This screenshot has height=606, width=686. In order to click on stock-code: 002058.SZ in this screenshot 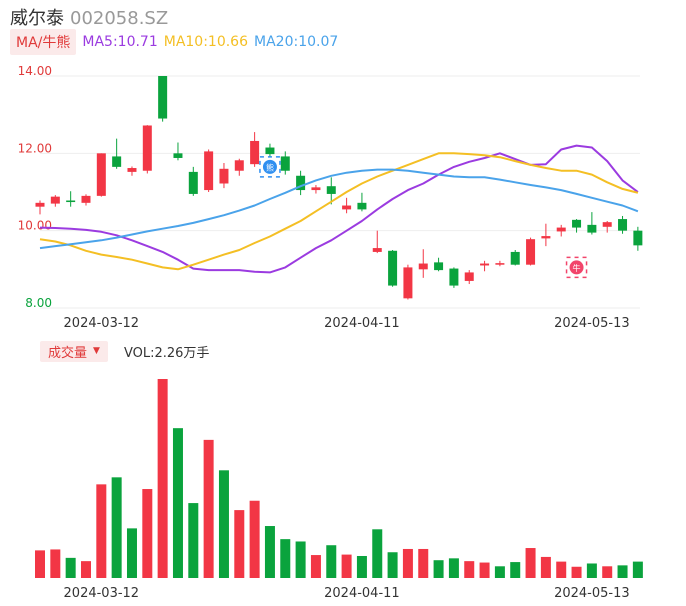, I will do `click(119, 18)`.